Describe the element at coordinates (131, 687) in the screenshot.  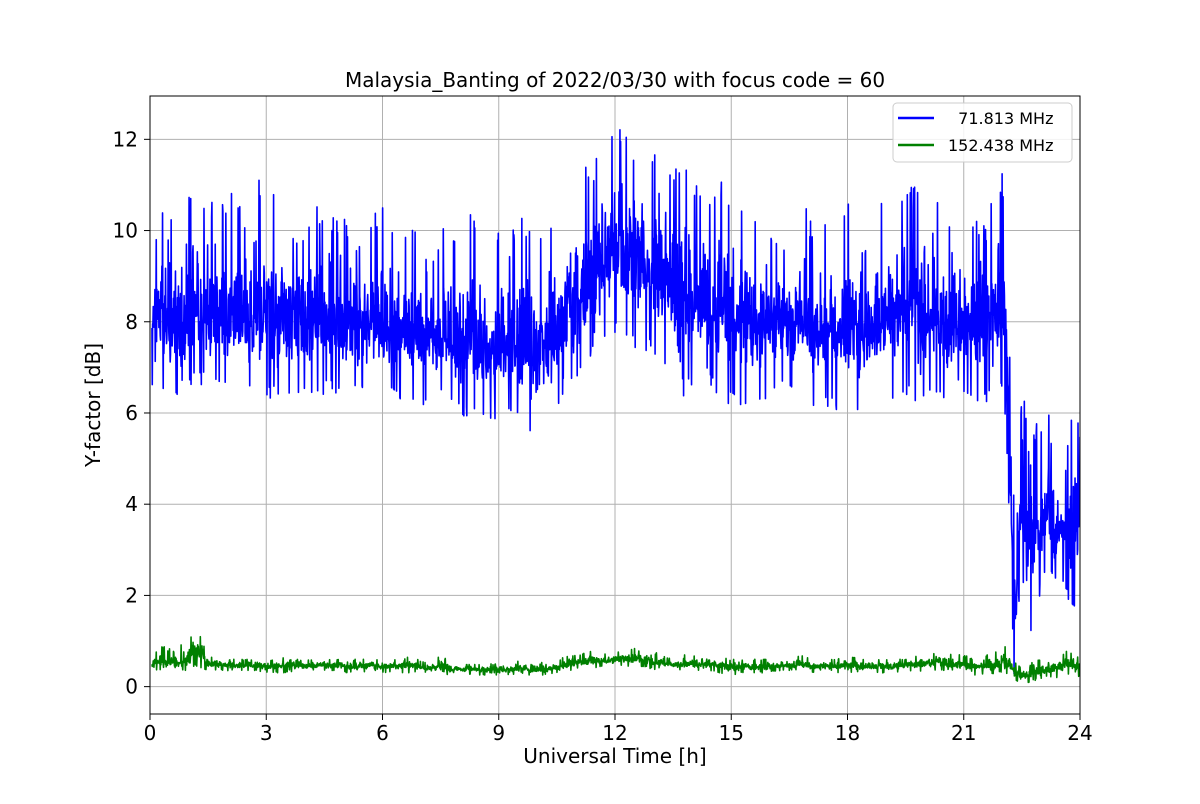
I see `y-tick-label: 0` at that location.